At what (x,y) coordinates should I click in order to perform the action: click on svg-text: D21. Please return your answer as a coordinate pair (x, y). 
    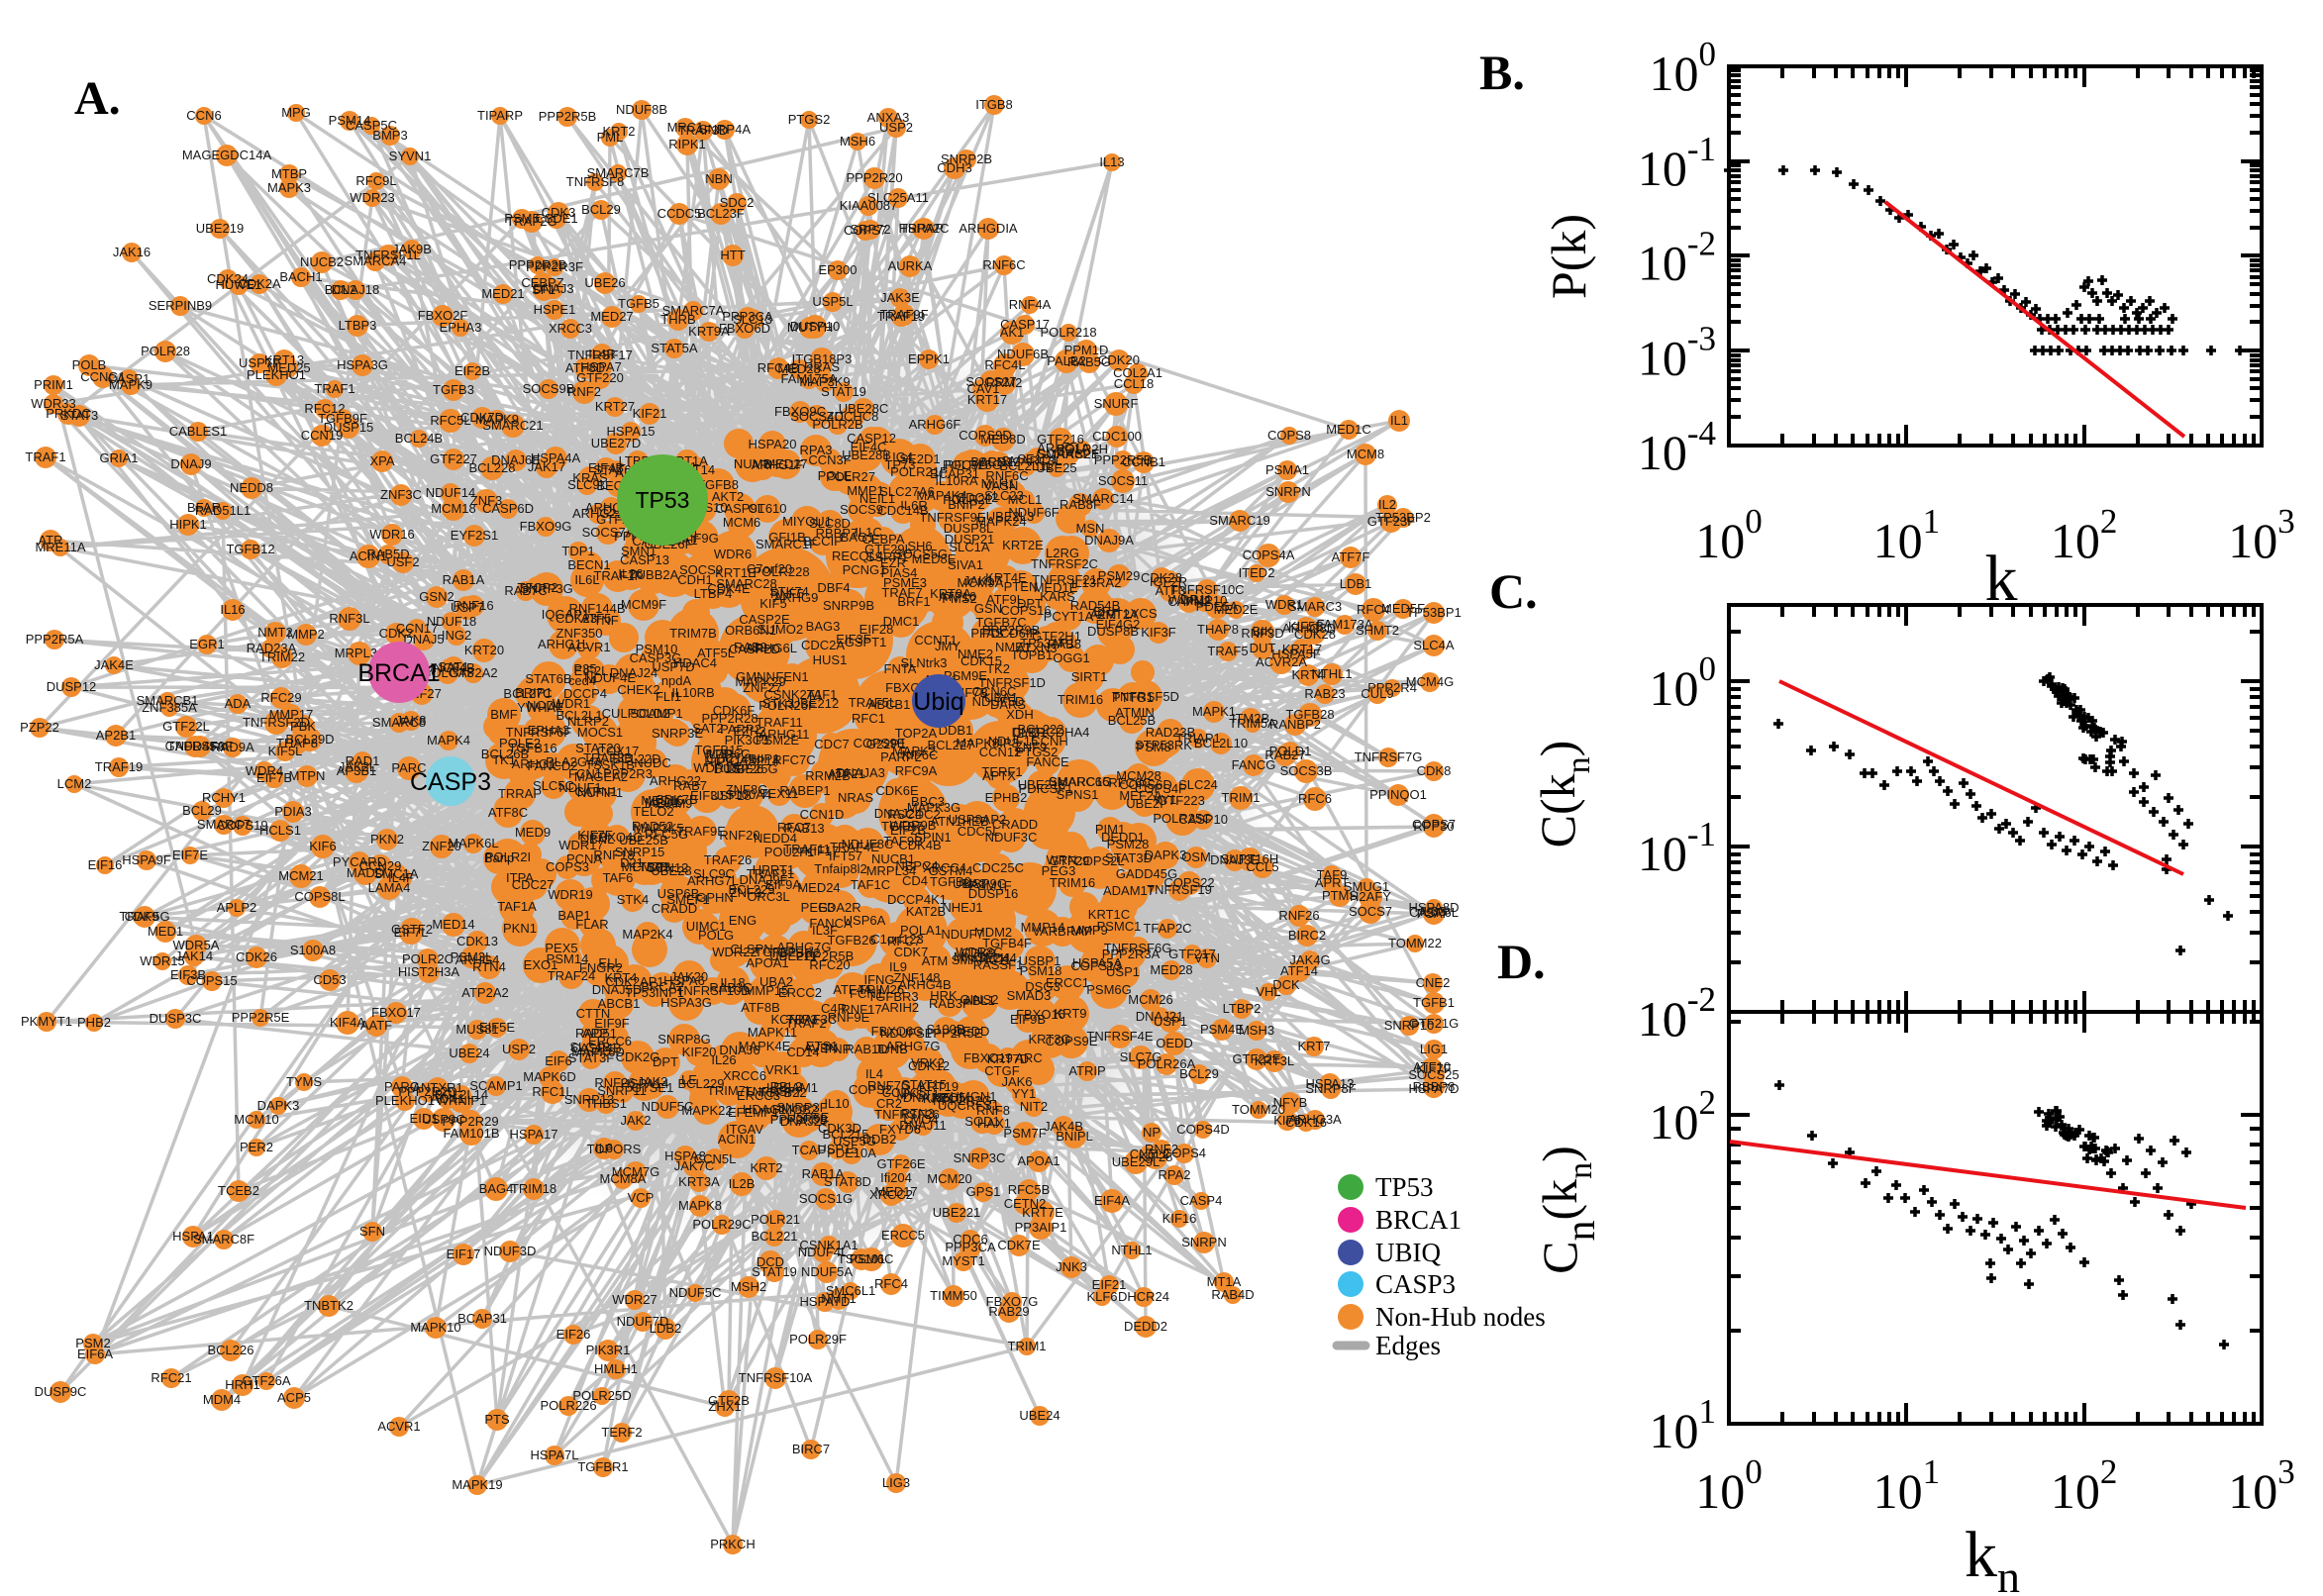
    Looking at the image, I should click on (632, 862).